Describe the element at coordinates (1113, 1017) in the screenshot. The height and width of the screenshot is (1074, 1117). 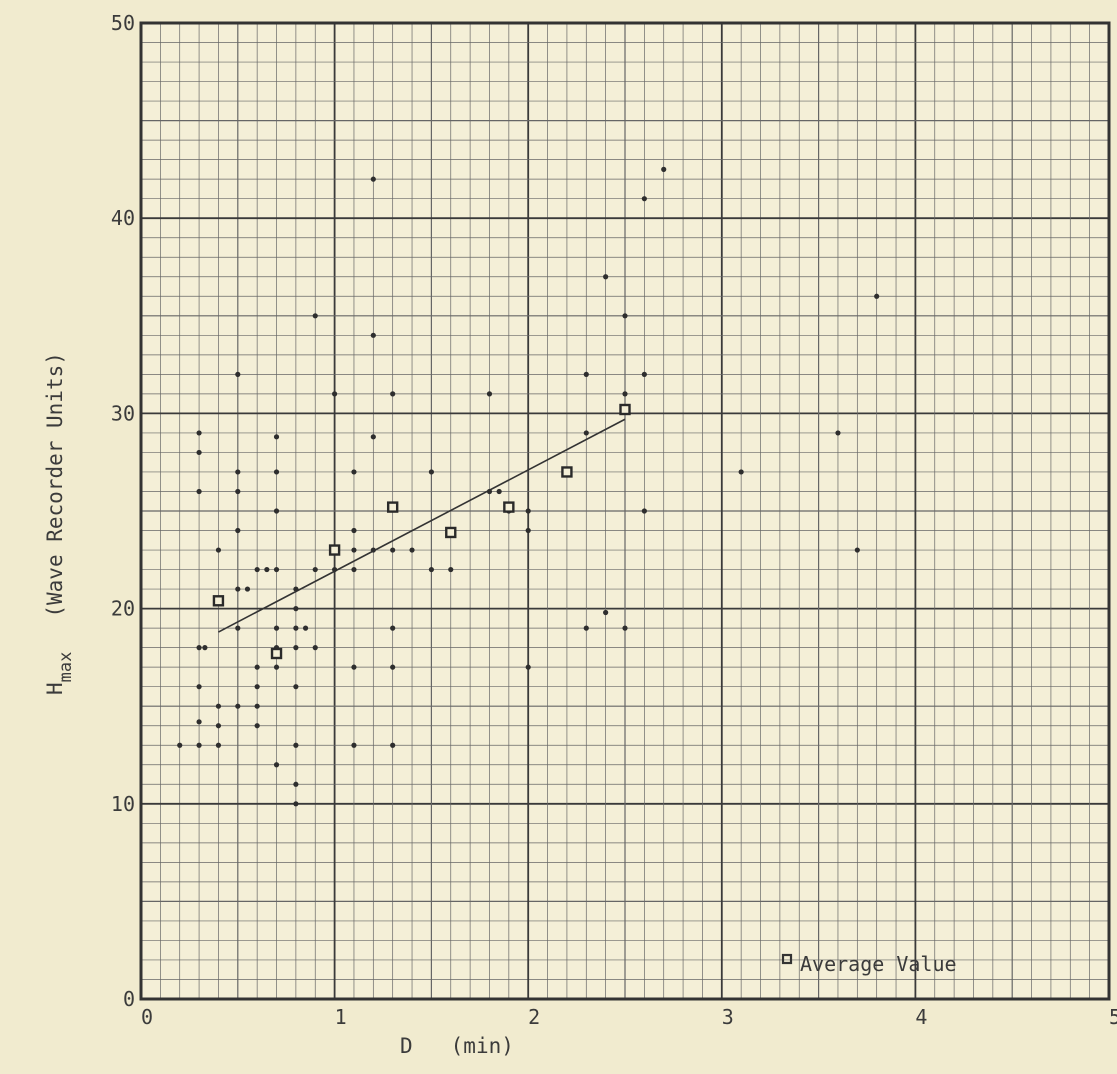
I see `x-tick-label: 5` at that location.